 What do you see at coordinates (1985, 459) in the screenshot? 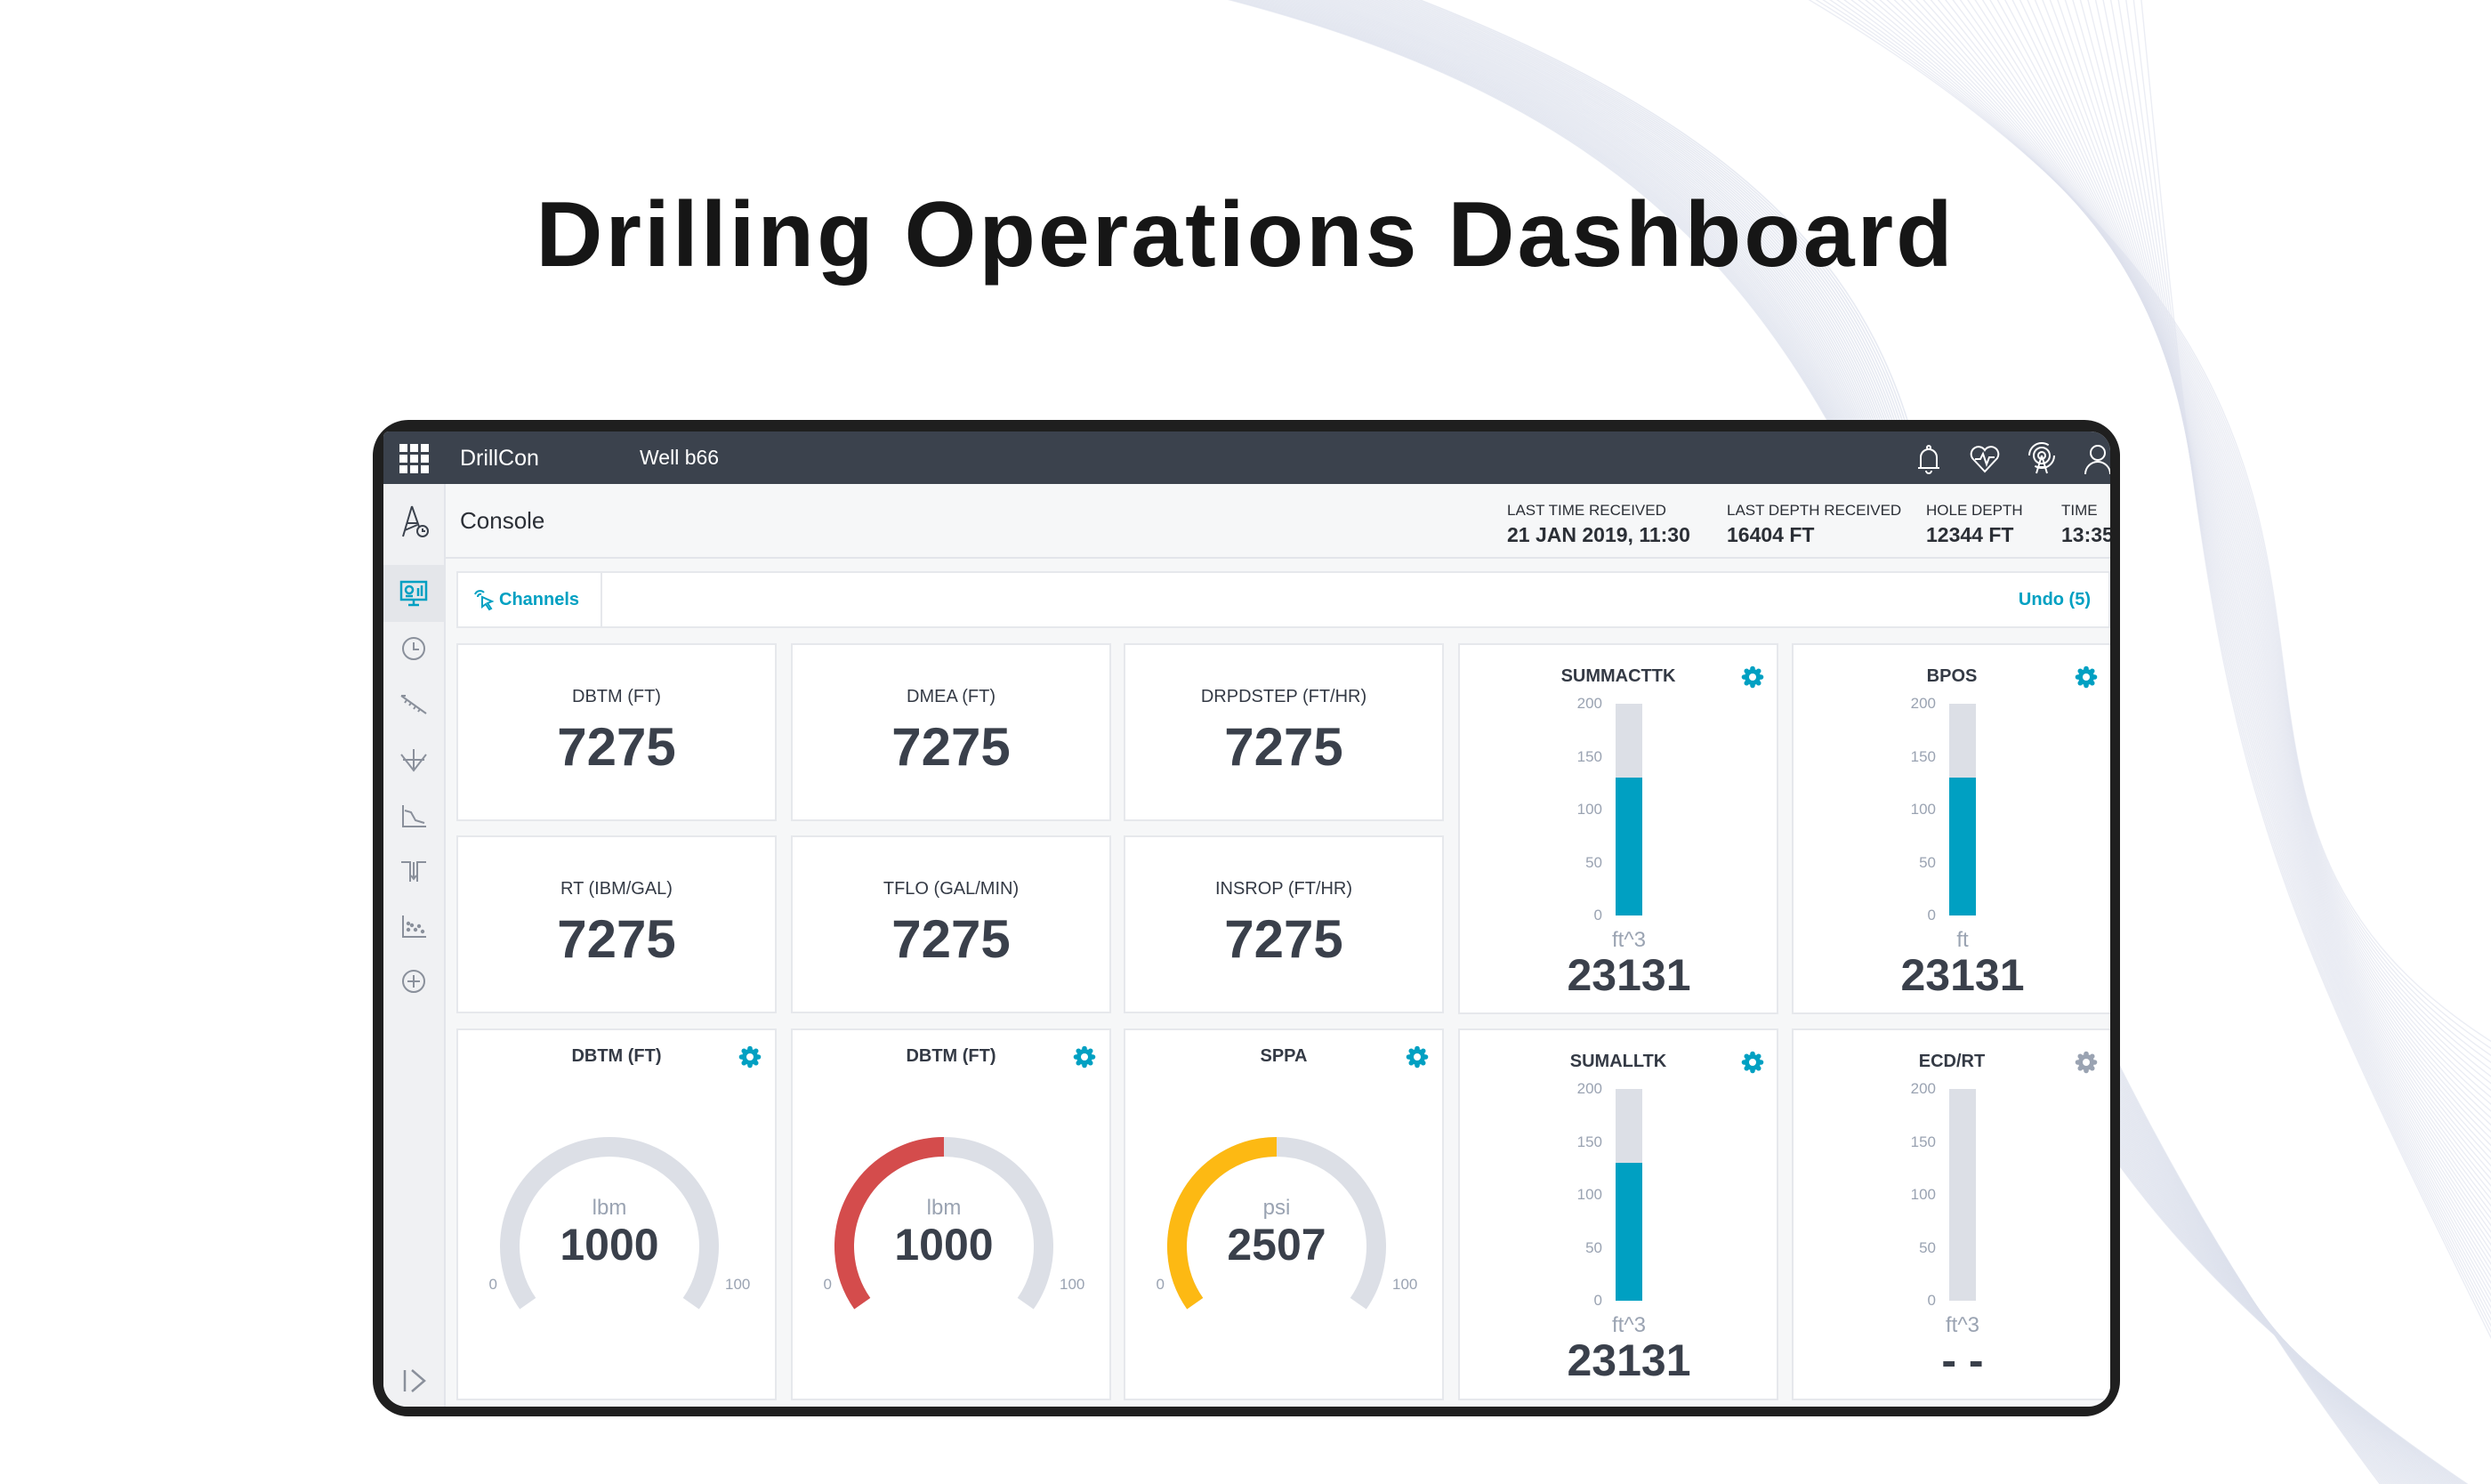
I see `heart-pulse-icon` at bounding box center [1985, 459].